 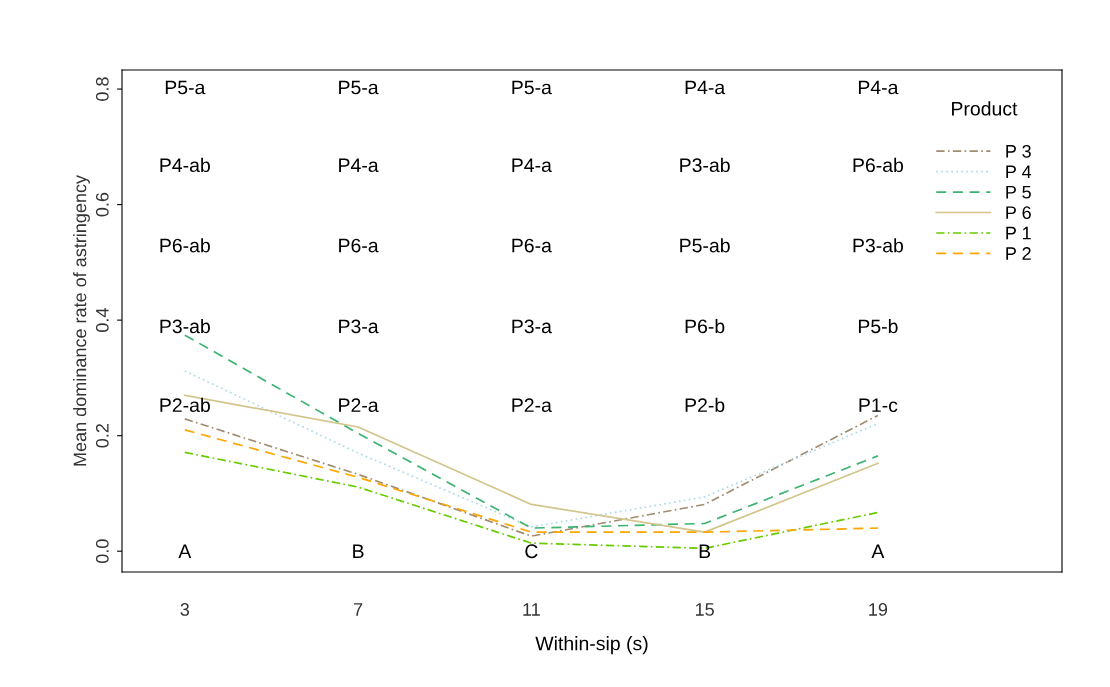 What do you see at coordinates (102, 89) in the screenshot?
I see `y-tick-label: 0.8` at bounding box center [102, 89].